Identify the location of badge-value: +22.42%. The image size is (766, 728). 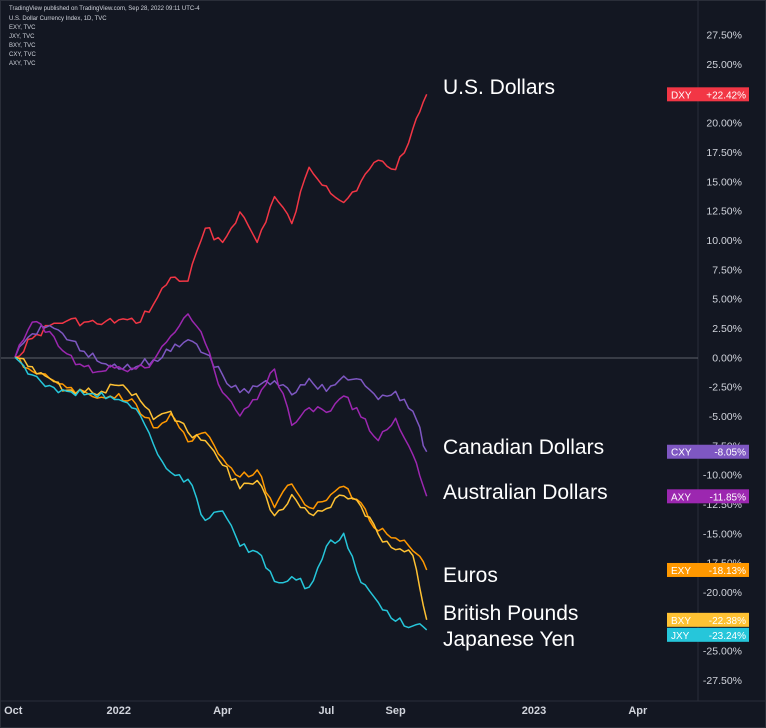
(726, 95).